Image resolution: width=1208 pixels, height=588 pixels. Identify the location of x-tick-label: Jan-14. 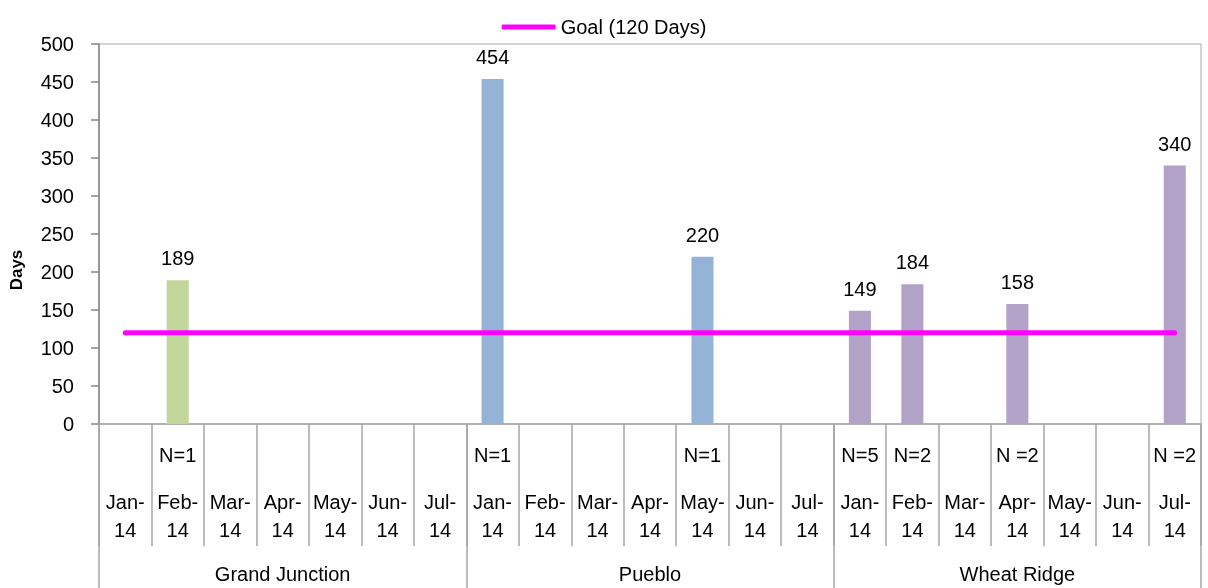
(125, 516).